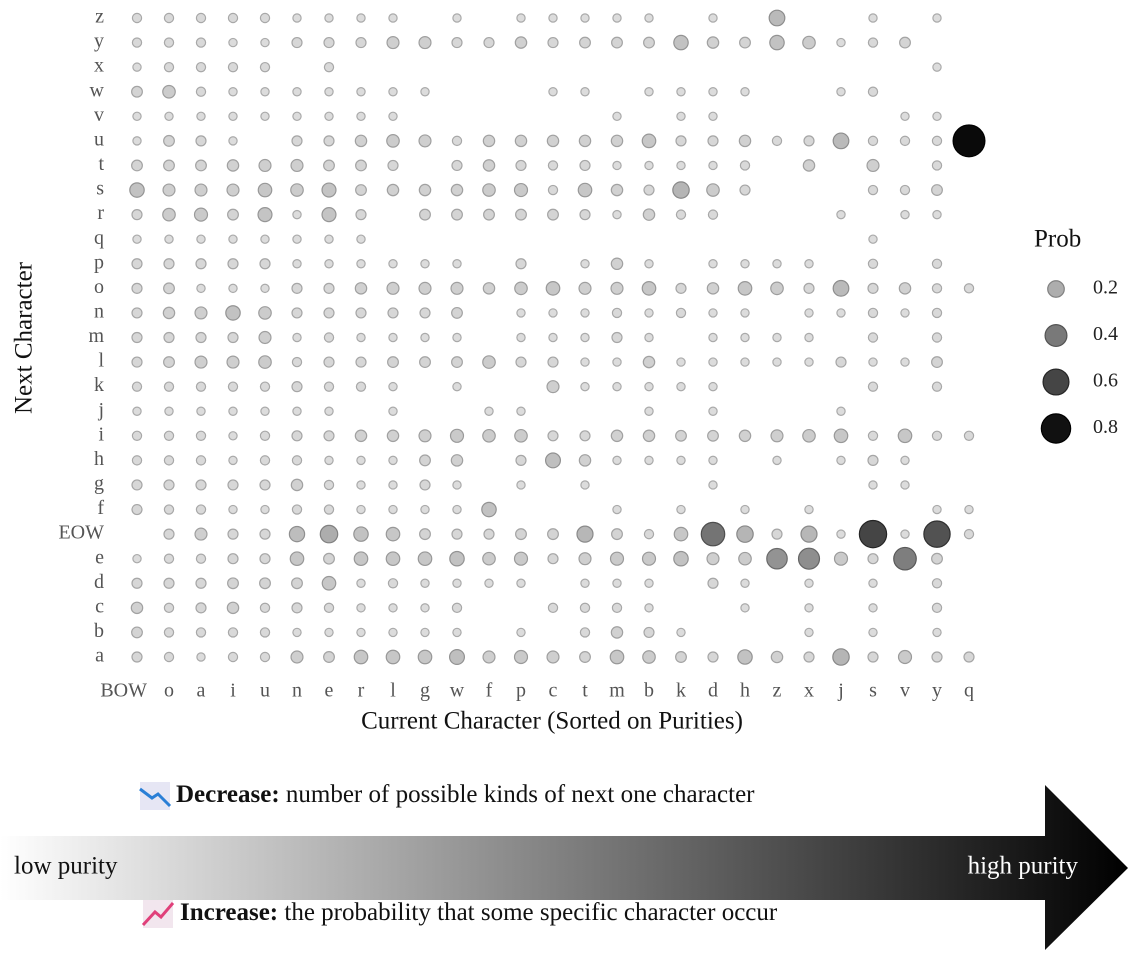 Image resolution: width=1128 pixels, height=954 pixels. Describe the element at coordinates (521, 691) in the screenshot. I see `x-tick-label: p` at that location.